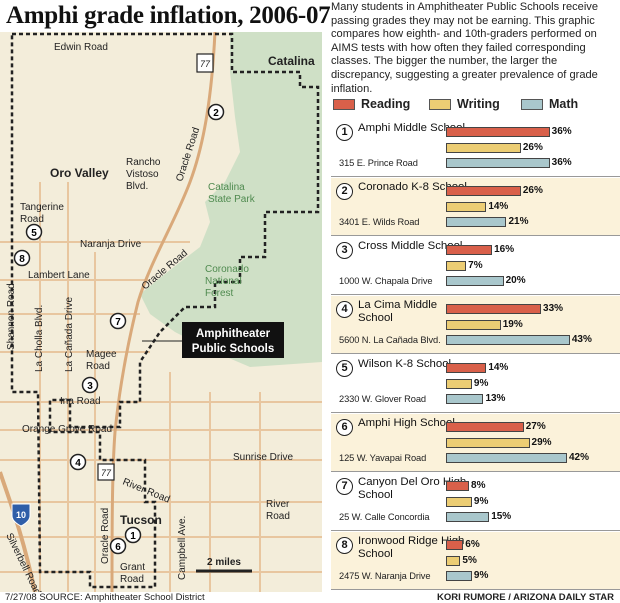  Describe the element at coordinates (412, 488) in the screenshot. I see `school-name: Canyon Del Oro High School` at that location.